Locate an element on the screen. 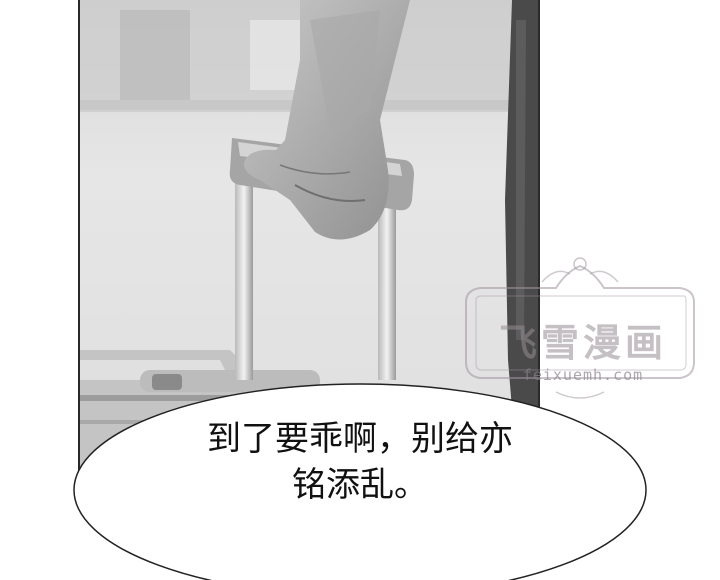 This screenshot has width=720, height=580. speech-bubble-text: 到了要乖啊，别给亦 铭添乱。 is located at coordinates (360, 462).